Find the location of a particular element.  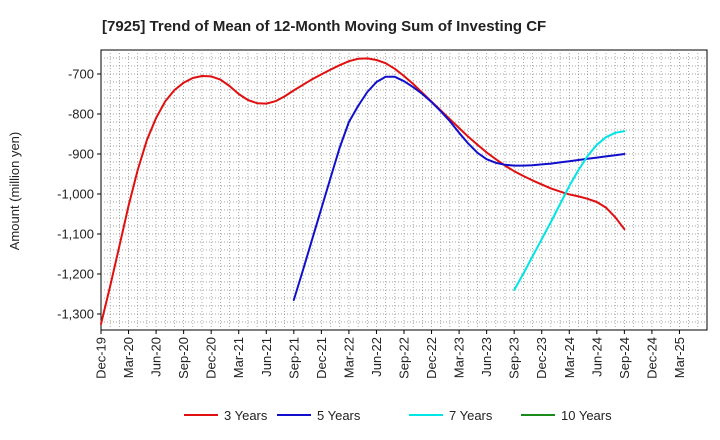

x-tick-label: Dec-23 is located at coordinates (541, 358).